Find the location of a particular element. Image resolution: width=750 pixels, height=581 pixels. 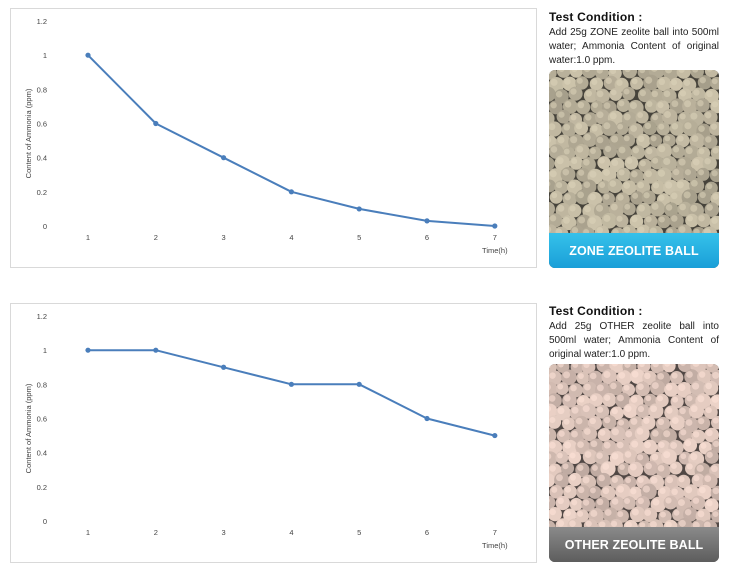

y-axis-label: Content of Ammonia (ppm) is located at coordinates (28, 428).